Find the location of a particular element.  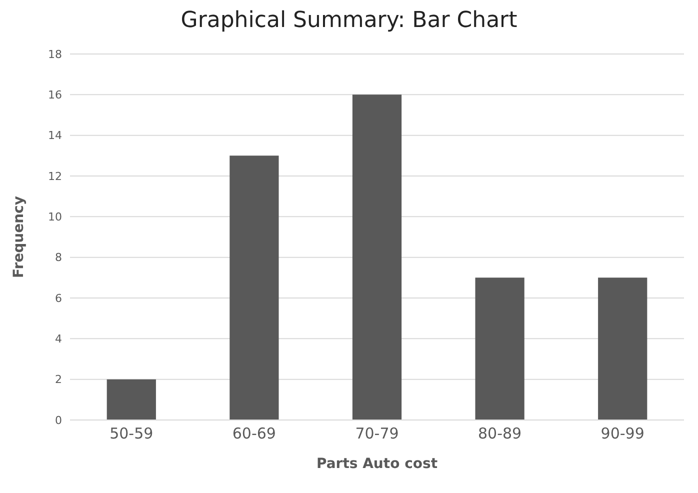

y-tick-label: 4 is located at coordinates (58, 339).